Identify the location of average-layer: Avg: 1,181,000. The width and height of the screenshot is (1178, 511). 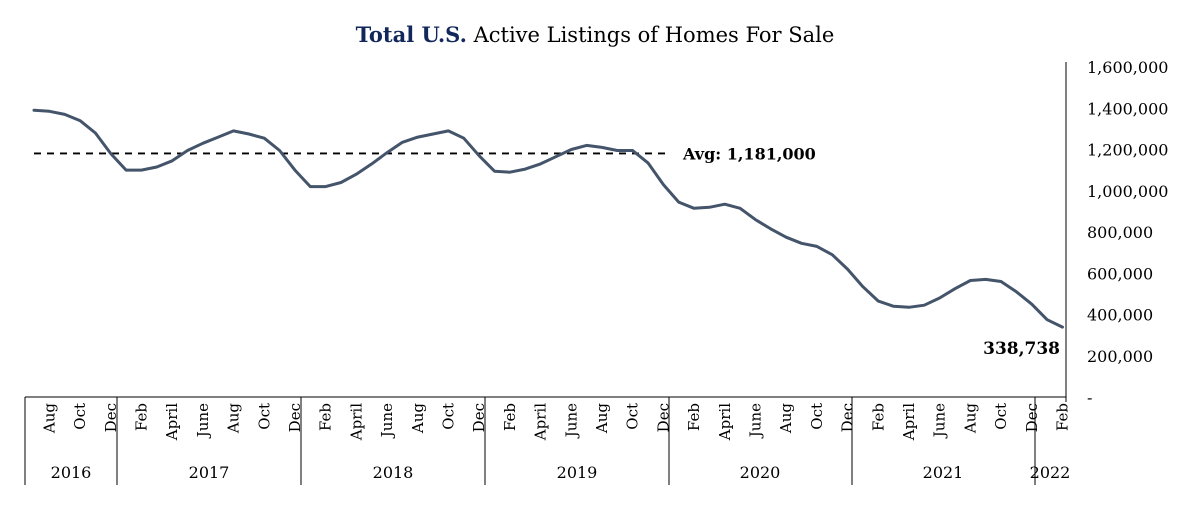
(425, 153).